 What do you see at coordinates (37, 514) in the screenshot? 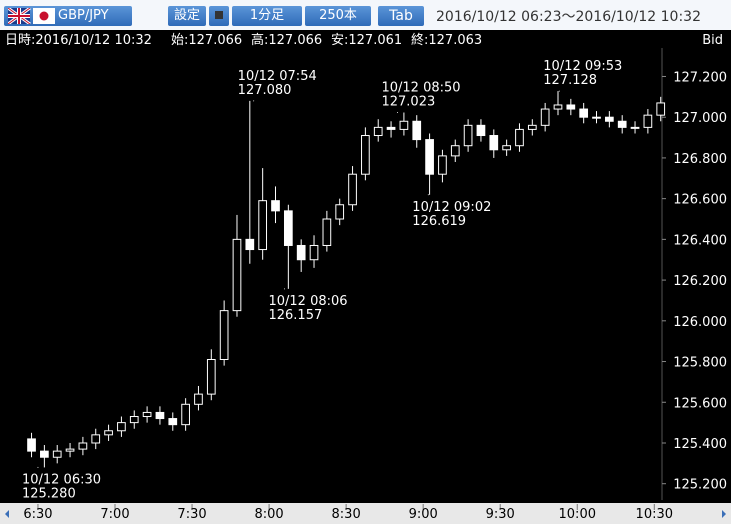
I see `x-tick-label: 6:30` at bounding box center [37, 514].